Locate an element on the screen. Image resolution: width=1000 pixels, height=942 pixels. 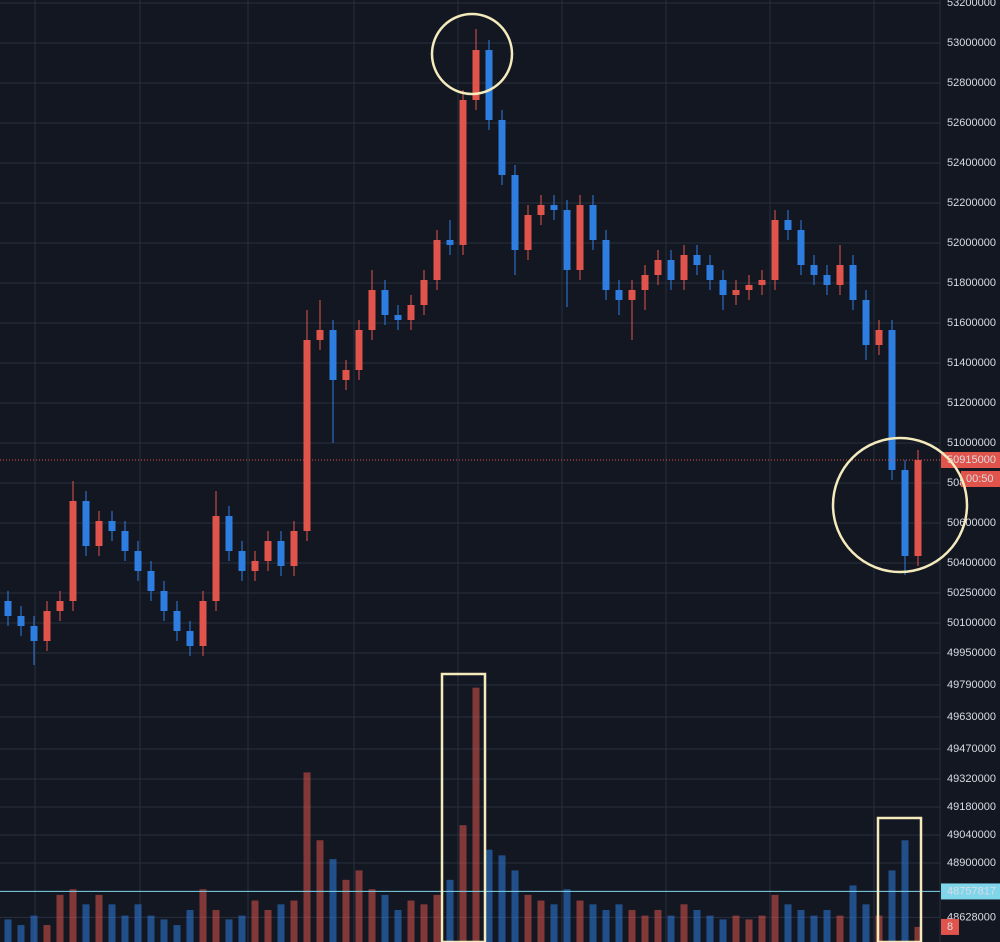
y-tick-label: 51800000 is located at coordinates (971, 283).